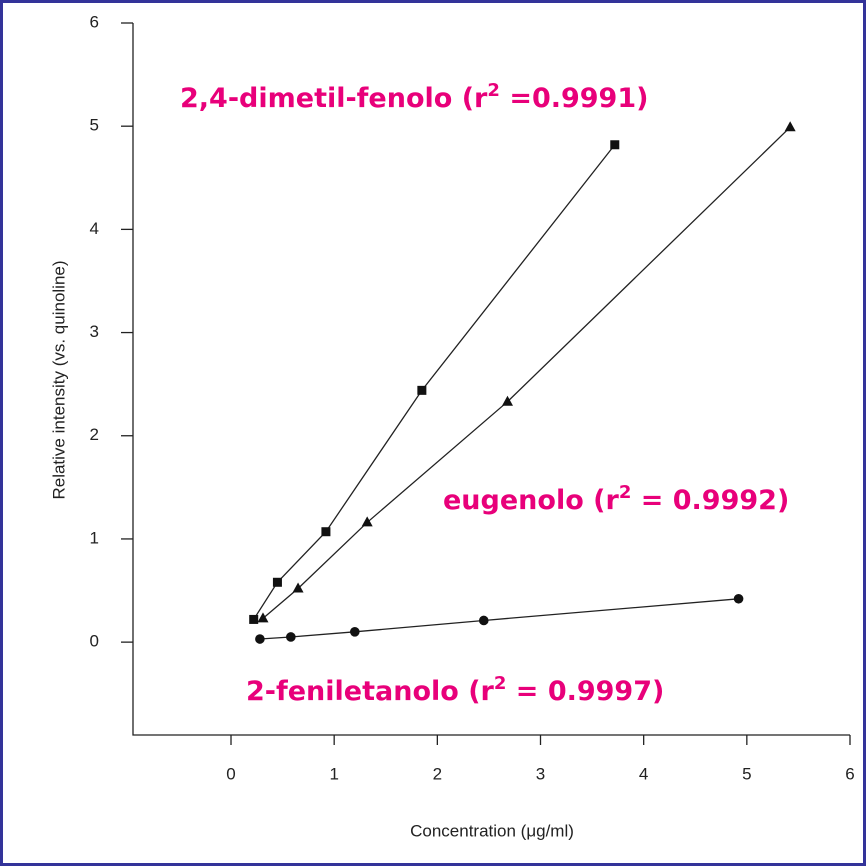 The width and height of the screenshot is (866, 866). What do you see at coordinates (94, 537) in the screenshot?
I see `y-tick-label: 1` at bounding box center [94, 537].